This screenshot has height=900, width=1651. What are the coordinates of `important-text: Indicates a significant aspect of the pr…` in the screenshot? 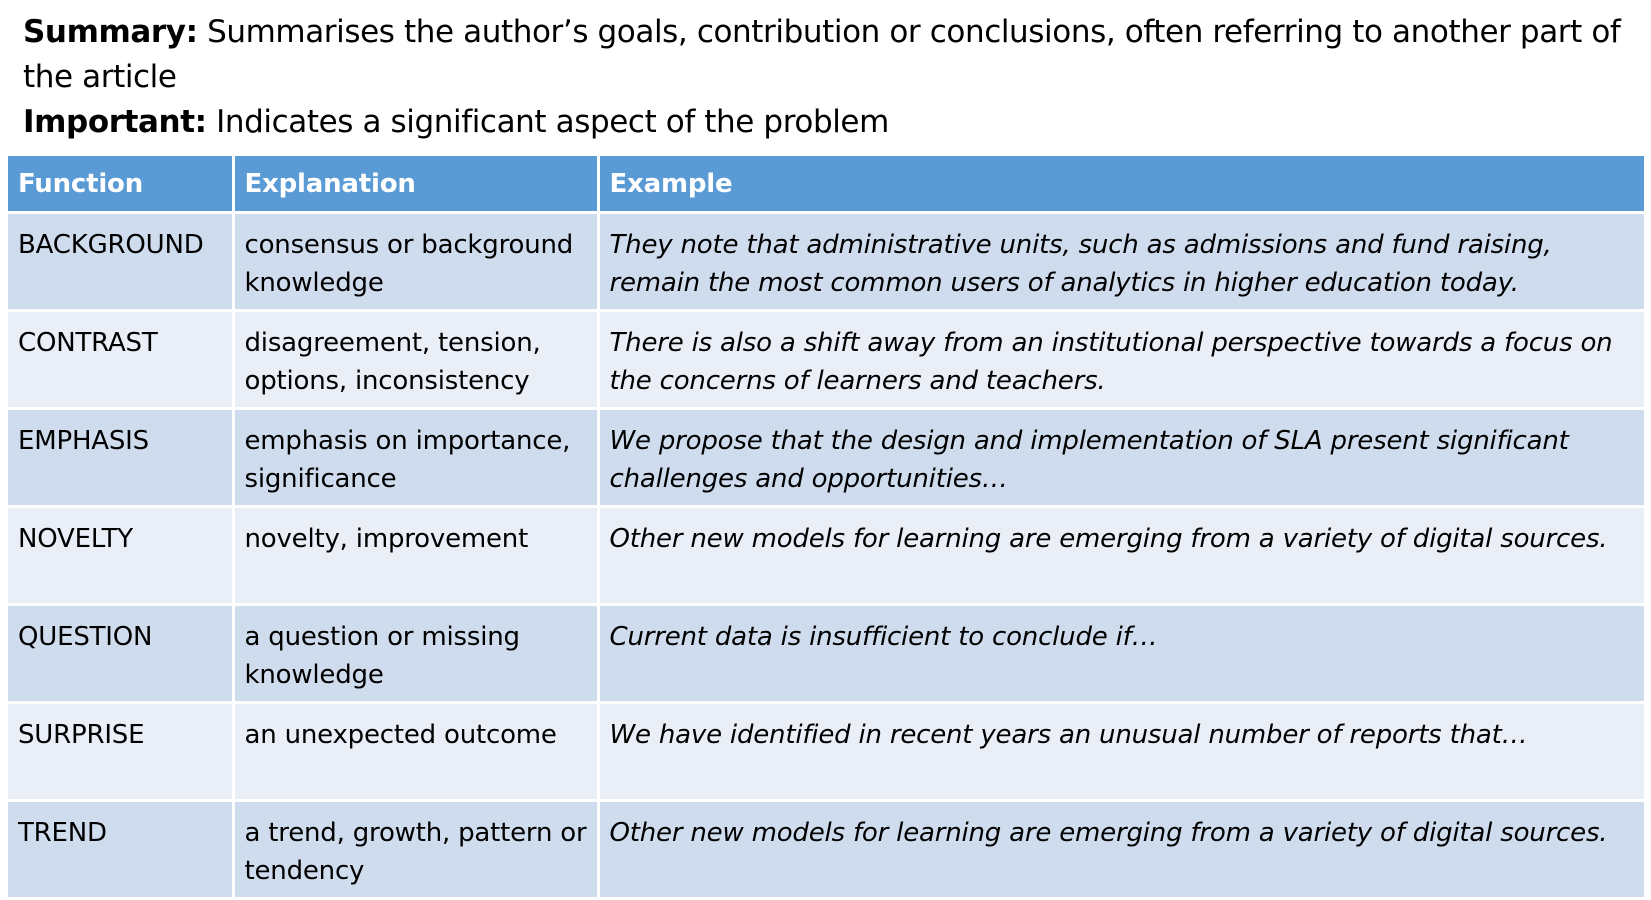 It's located at (547, 122).